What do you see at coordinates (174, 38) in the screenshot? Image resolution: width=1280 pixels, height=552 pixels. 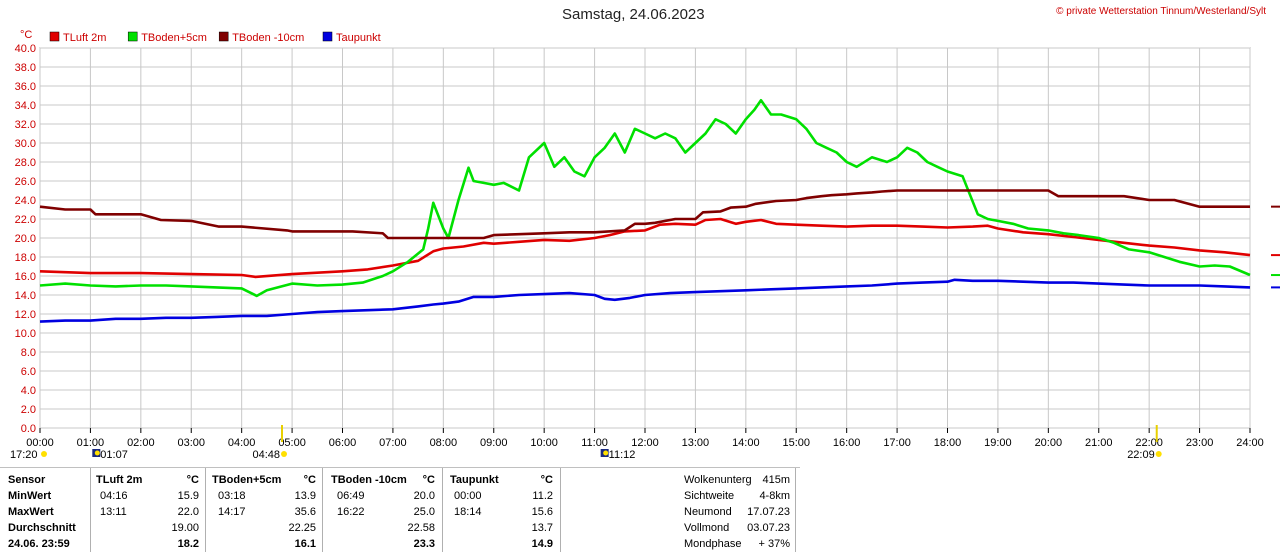 I see `legend-label: TBoden+5cm` at bounding box center [174, 38].